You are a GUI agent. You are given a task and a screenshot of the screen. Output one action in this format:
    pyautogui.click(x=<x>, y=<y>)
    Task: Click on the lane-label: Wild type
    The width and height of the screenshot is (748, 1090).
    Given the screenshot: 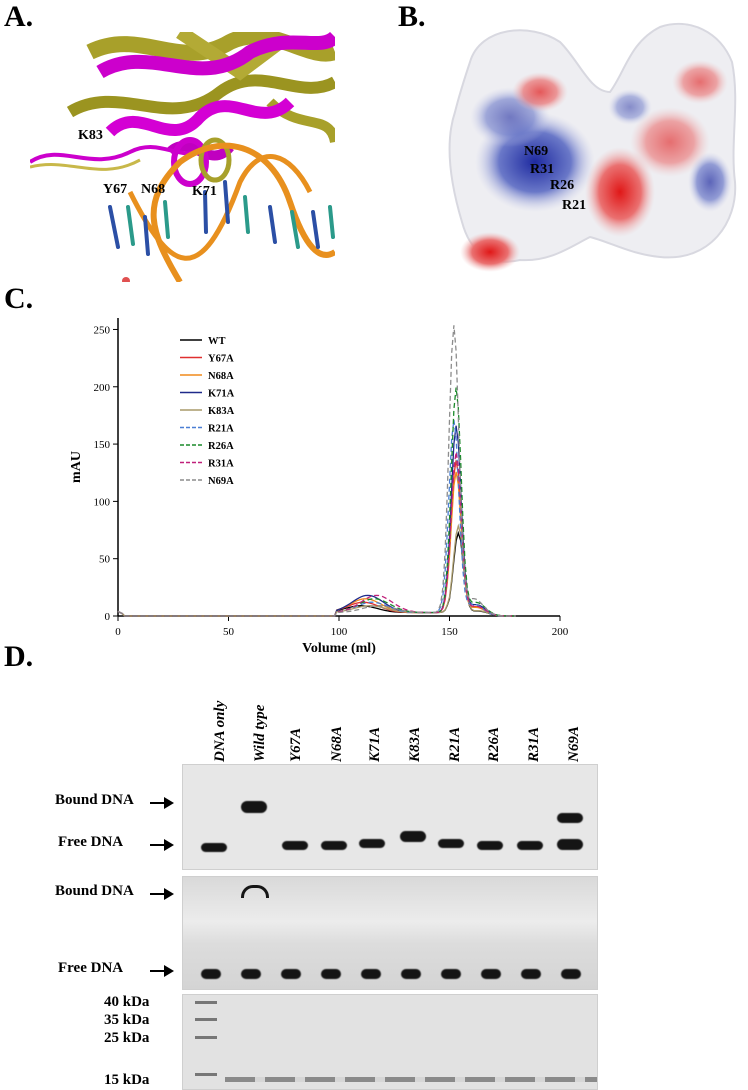 What is the action you would take?
    pyautogui.click(x=260, y=733)
    